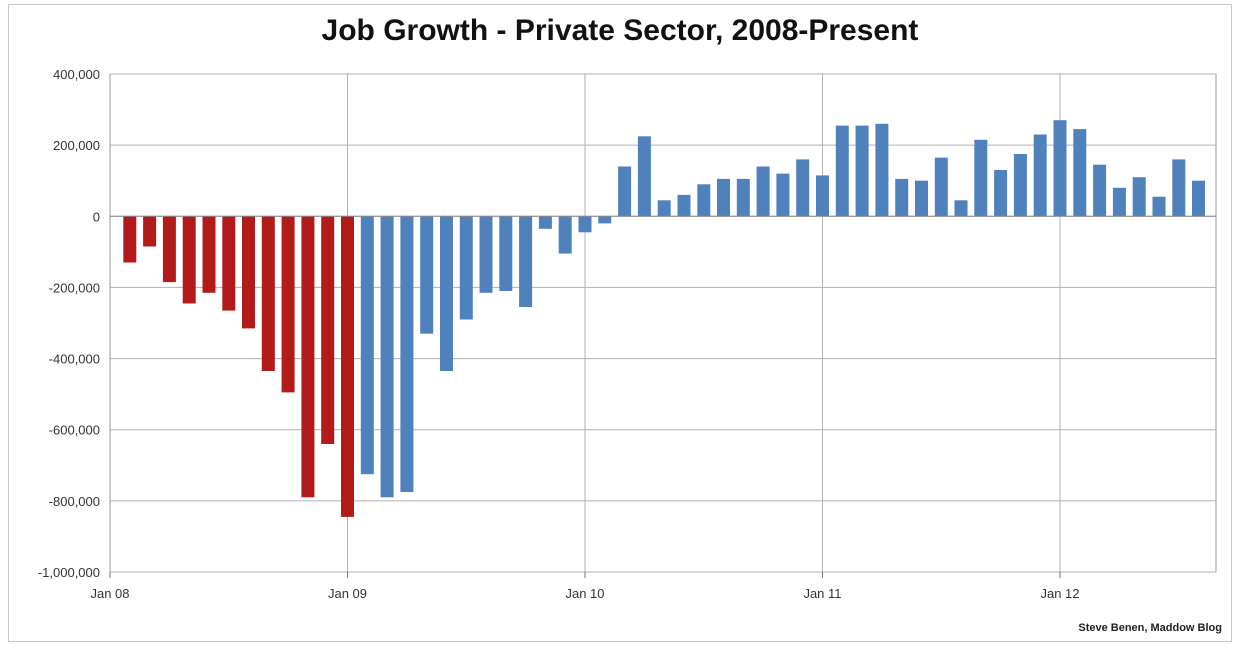 This screenshot has width=1240, height=648. What do you see at coordinates (76, 145) in the screenshot?
I see `y-tick-label: 200,000` at bounding box center [76, 145].